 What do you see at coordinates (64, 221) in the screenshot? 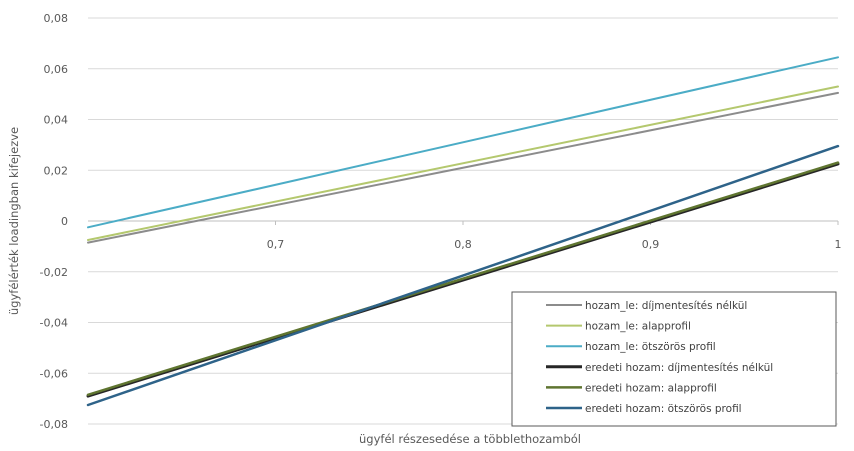
I see `y-tick-label: 0` at bounding box center [64, 221].